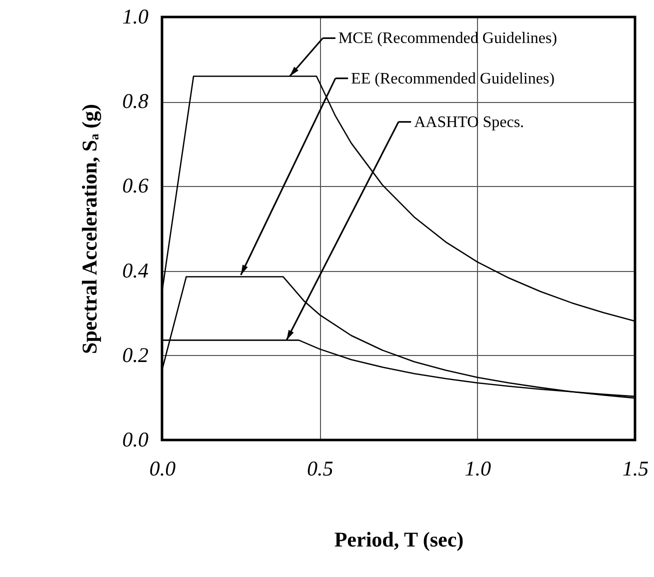 The height and width of the screenshot is (577, 654). I want to click on x-tick-label: 0.5, so click(320, 468).